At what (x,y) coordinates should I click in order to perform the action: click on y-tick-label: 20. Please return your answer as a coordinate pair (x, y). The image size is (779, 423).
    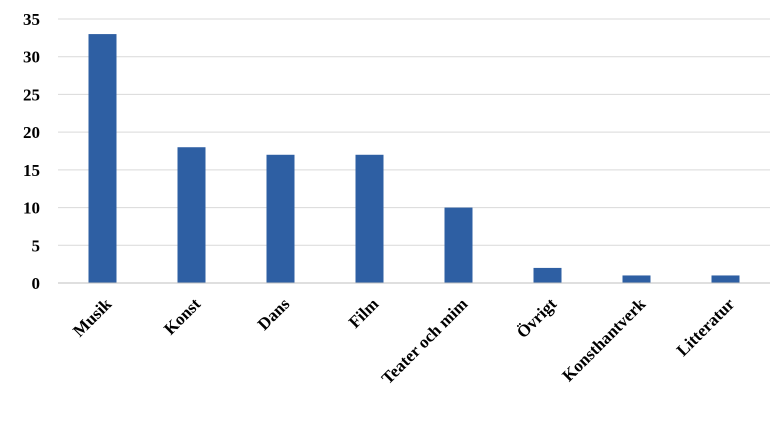
    Looking at the image, I should click on (31, 132).